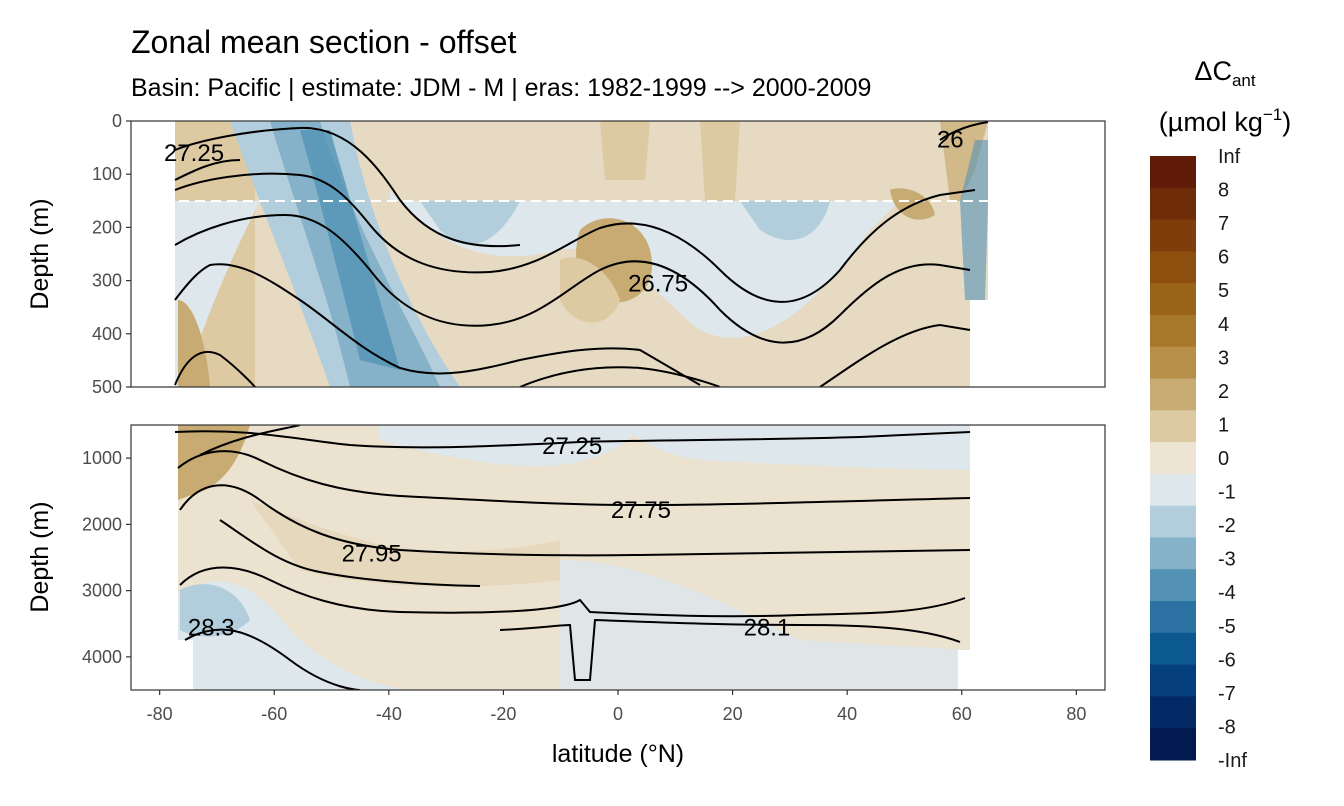  I want to click on legend-labels: Inf 8 7 6 5 4 3 2 1 0 -1 -2 -3 -4 -5 -6 -7 -8 -Inf, so click(1232, 459).